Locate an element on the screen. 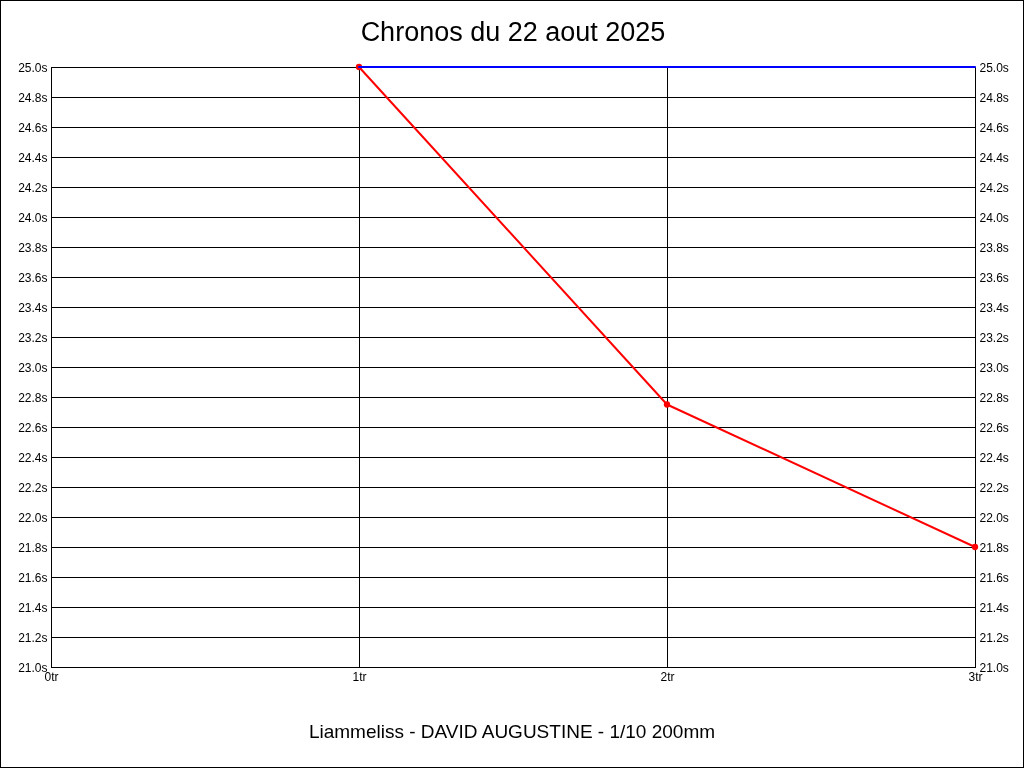 The height and width of the screenshot is (768, 1024). y2-tick-label: 22.0s is located at coordinates (994, 517).